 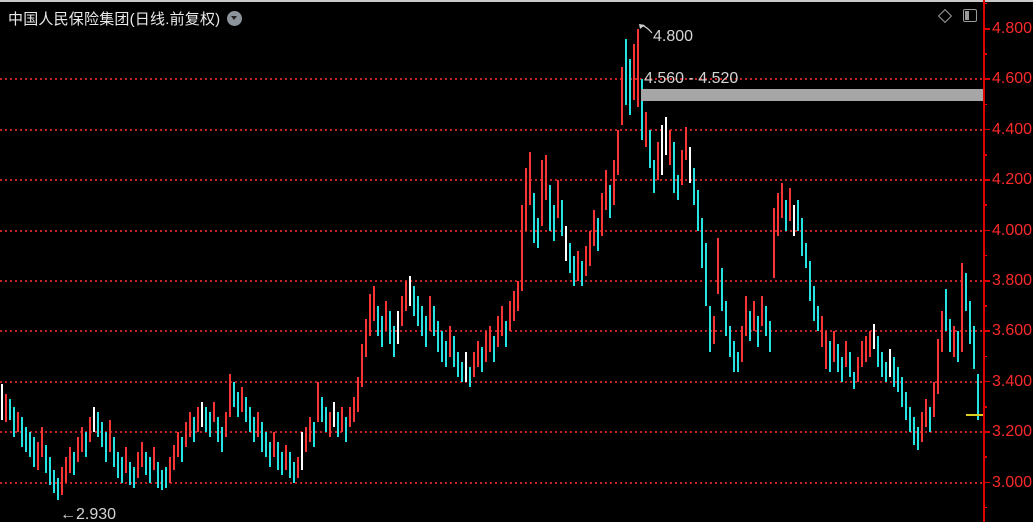 What do you see at coordinates (974, 414) in the screenshot?
I see `last-price-marker` at bounding box center [974, 414].